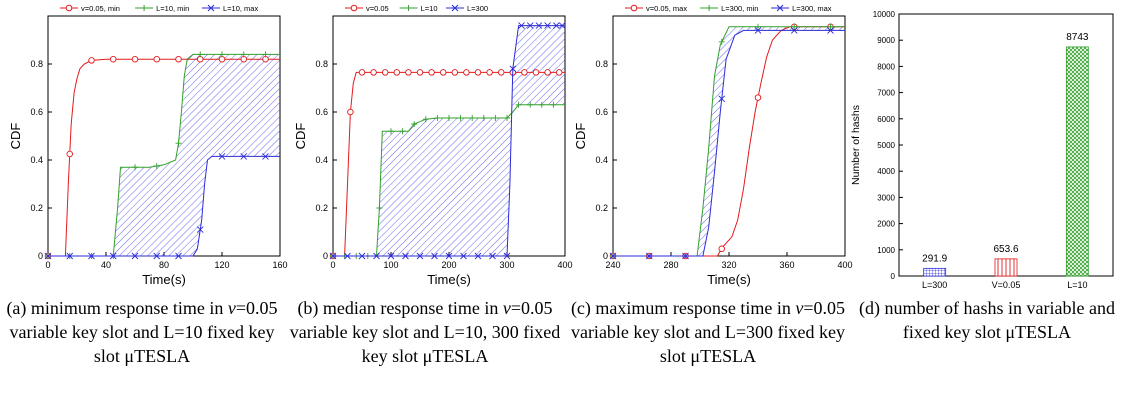  What do you see at coordinates (886, 250) in the screenshot?
I see `y-tick-label: 1000` at bounding box center [886, 250].